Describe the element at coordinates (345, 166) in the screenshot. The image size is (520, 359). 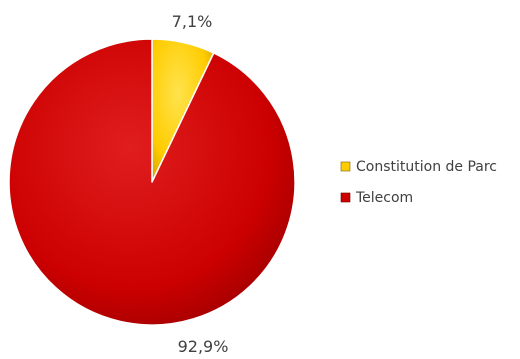
I see `legend-swatch-constitution-de-parc` at that location.